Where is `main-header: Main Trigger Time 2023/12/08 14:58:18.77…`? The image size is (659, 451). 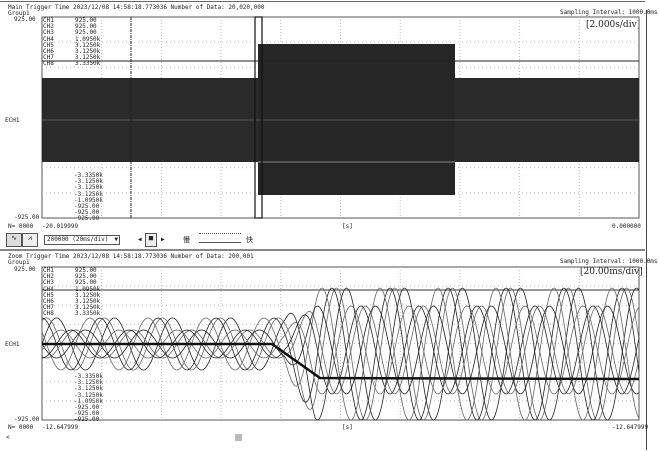
main-header: Main Trigger Time 2023/12/08 14:58:18.77… is located at coordinates (136, 7).